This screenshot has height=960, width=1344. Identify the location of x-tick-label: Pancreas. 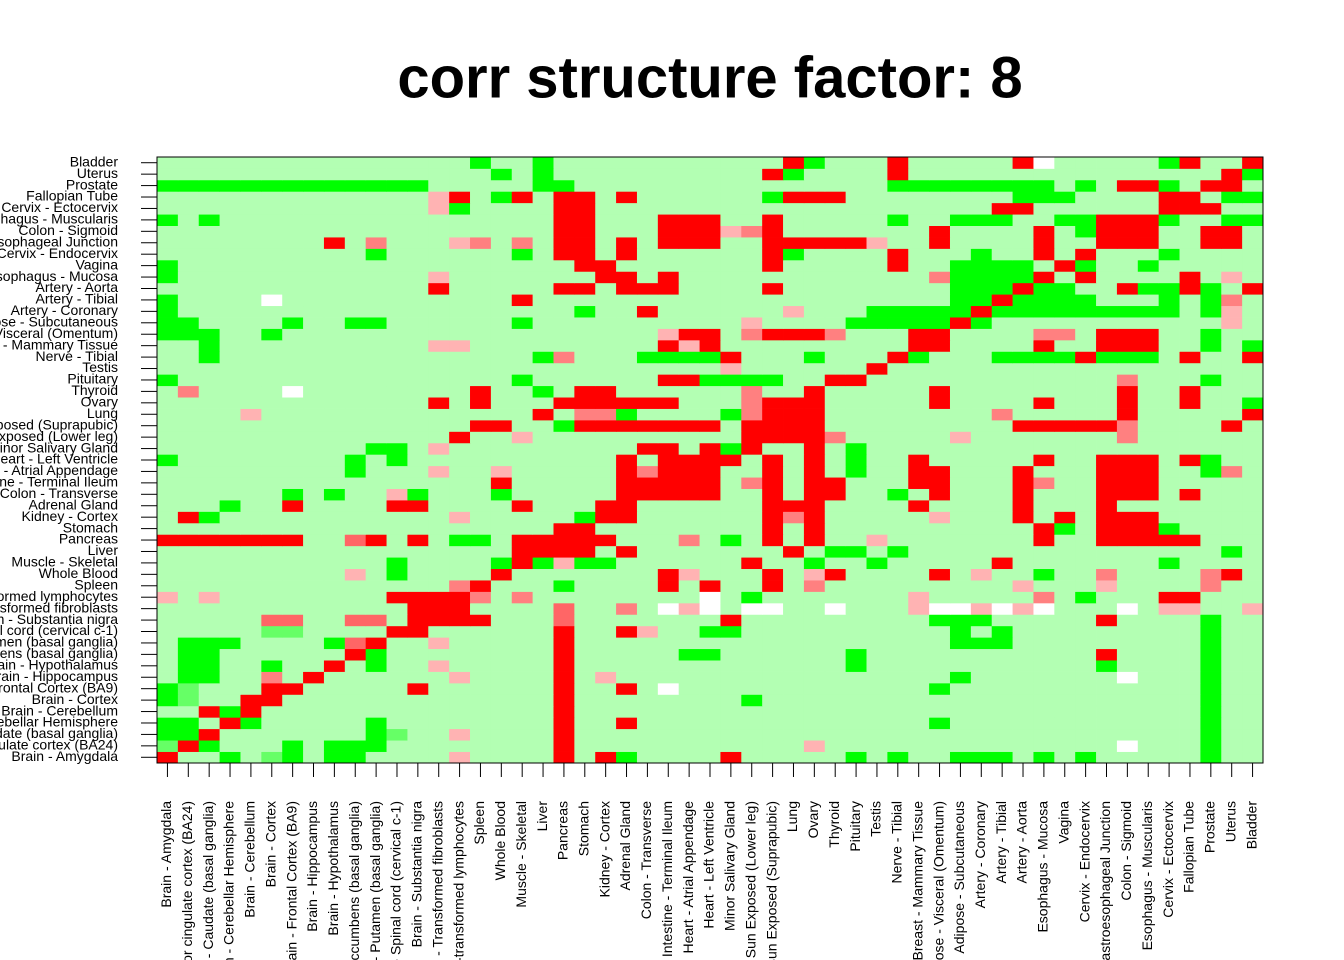
(563, 830).